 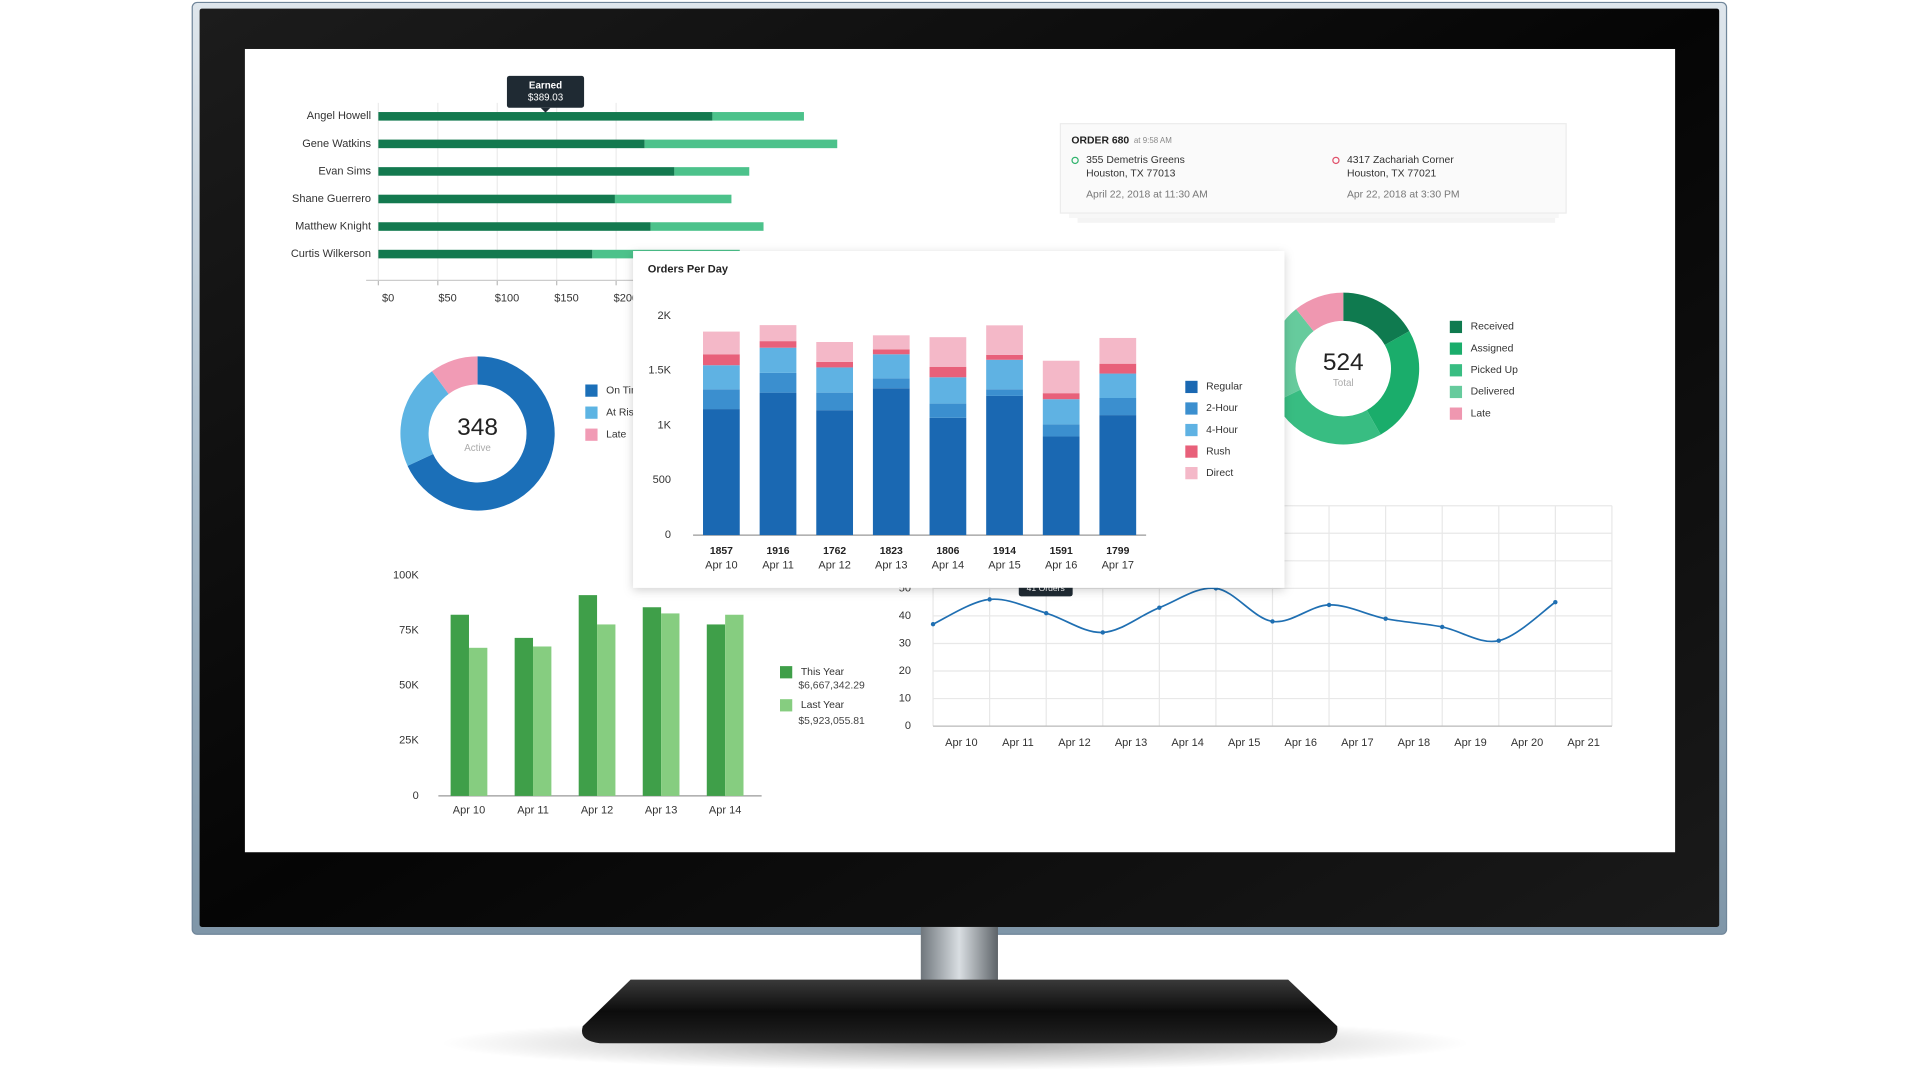 What do you see at coordinates (665, 316) in the screenshot?
I see `y-tick-label: 2K` at bounding box center [665, 316].